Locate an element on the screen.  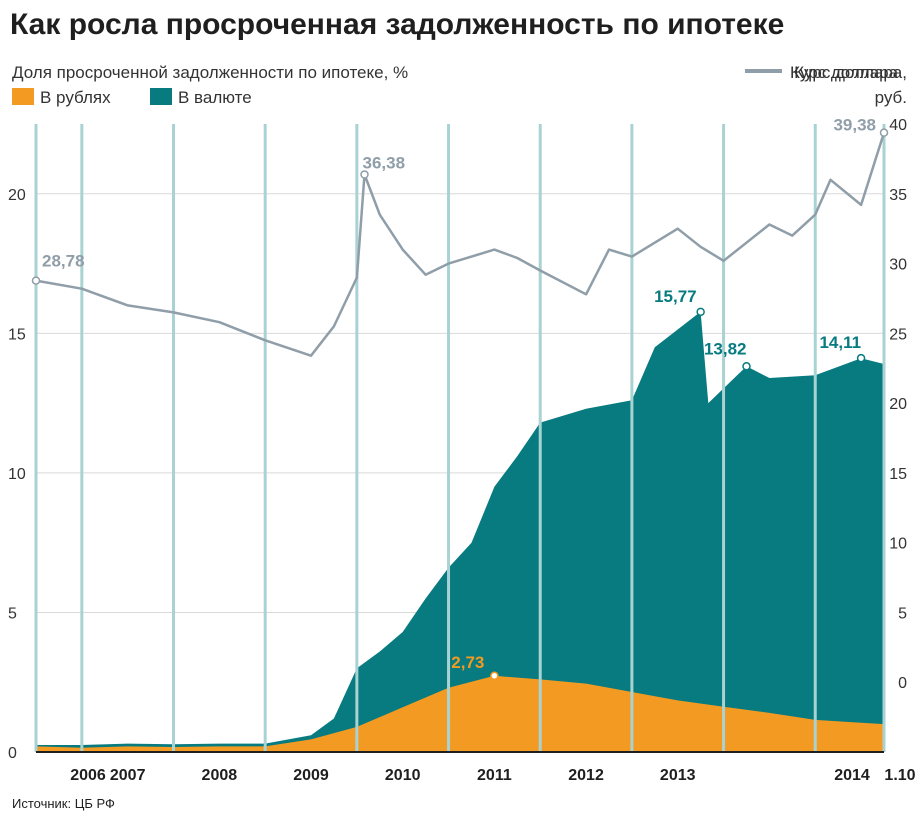
x-tick-label: 2009 is located at coordinates (311, 775).